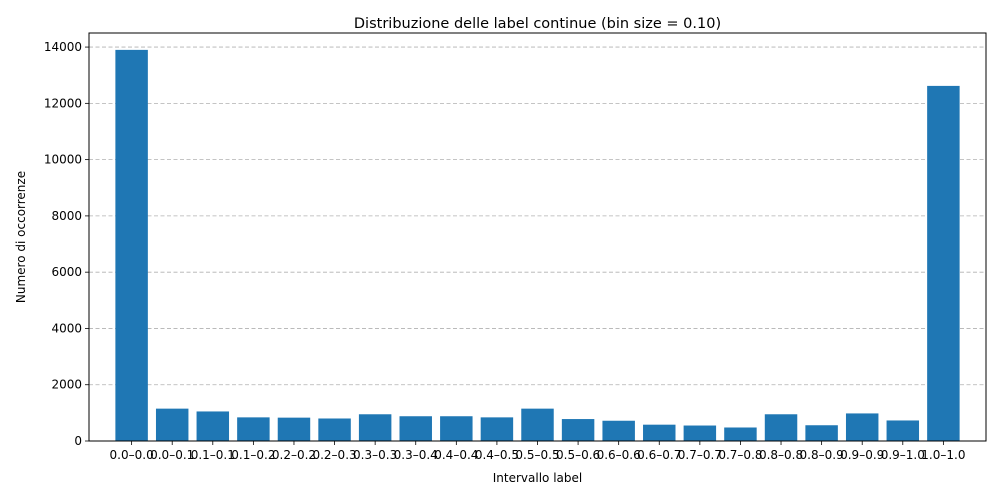  Describe the element at coordinates (66, 216) in the screenshot. I see `y-tick-label: 8000` at that location.